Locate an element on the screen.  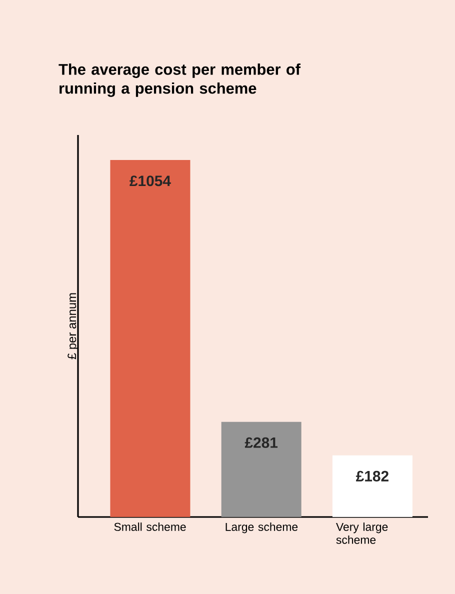
x-tick-label: Large scheme is located at coordinates (262, 528).